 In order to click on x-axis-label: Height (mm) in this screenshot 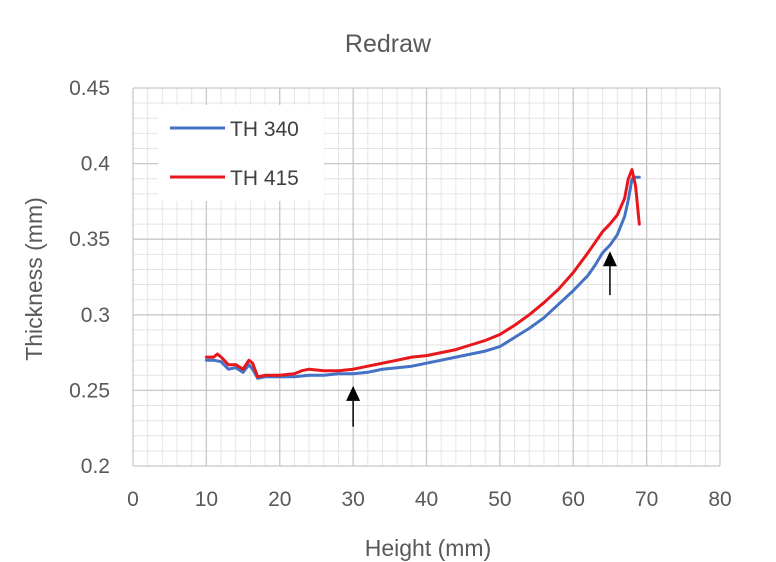, I will do `click(428, 548)`.